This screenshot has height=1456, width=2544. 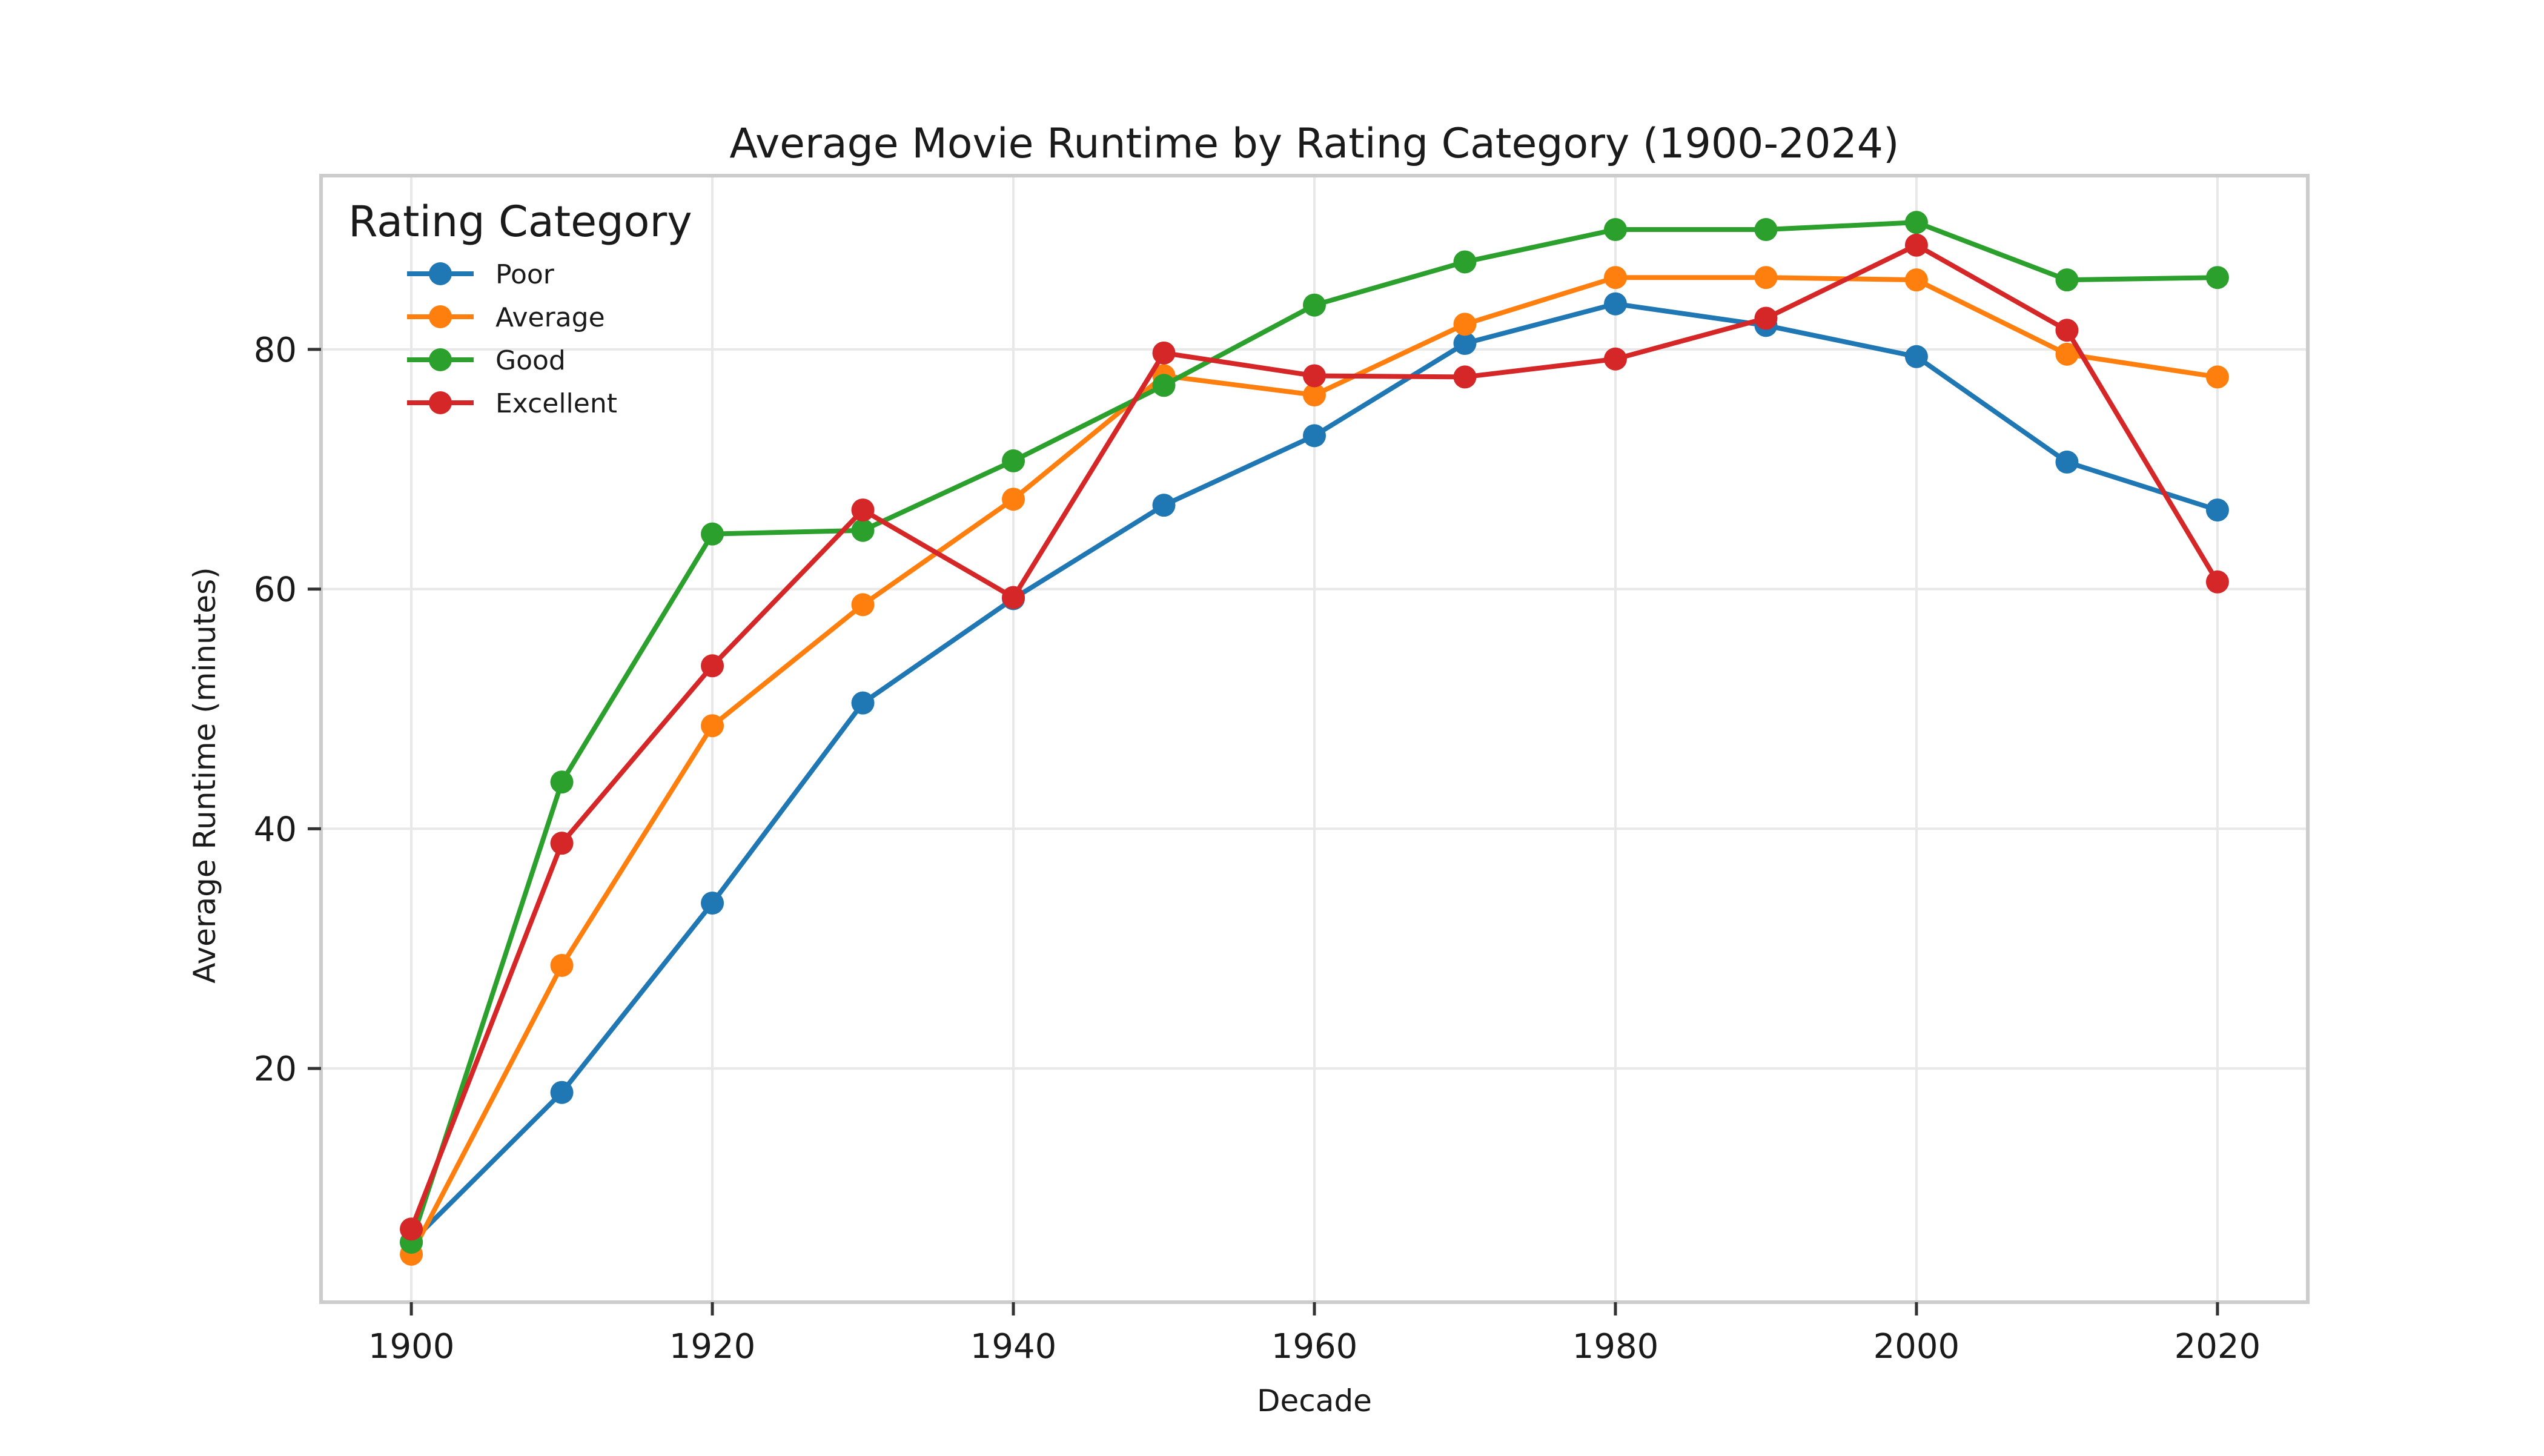 What do you see at coordinates (487, 360) in the screenshot?
I see `legend-item-good: Good` at bounding box center [487, 360].